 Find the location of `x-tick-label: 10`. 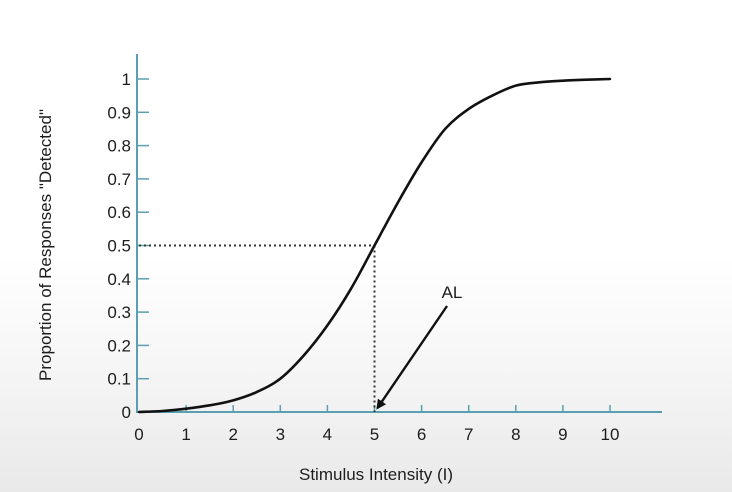

x-tick-label: 10 is located at coordinates (610, 434).